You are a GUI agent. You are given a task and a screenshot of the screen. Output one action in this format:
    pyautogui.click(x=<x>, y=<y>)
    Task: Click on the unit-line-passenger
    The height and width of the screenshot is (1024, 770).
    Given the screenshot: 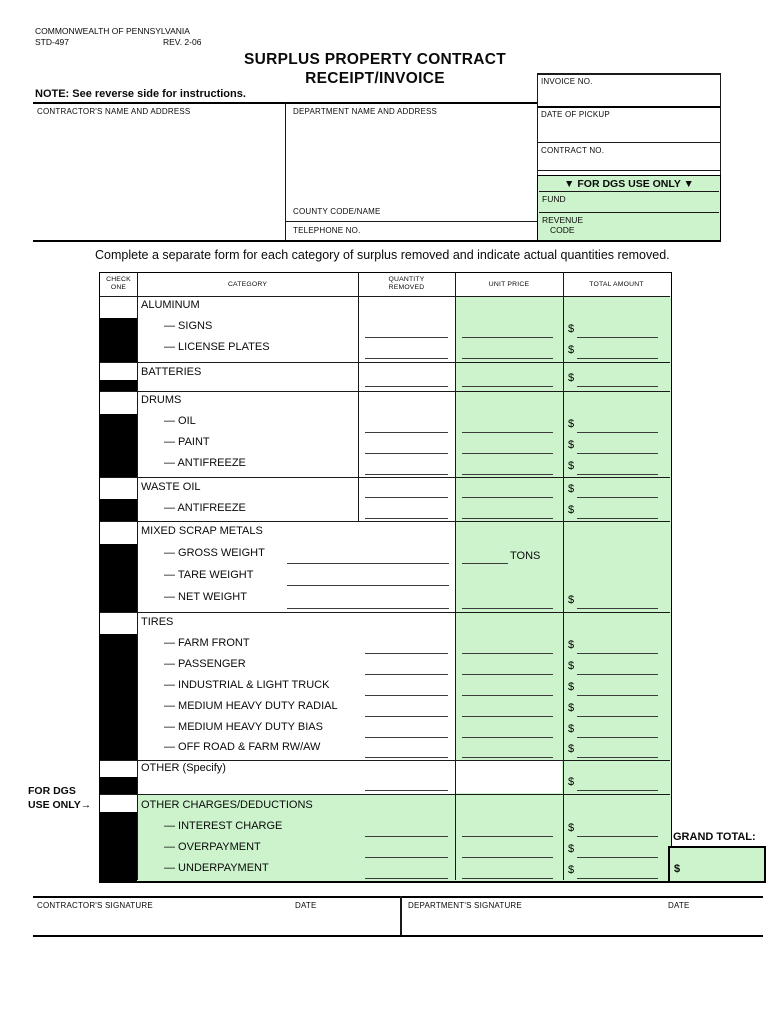 What is the action you would take?
    pyautogui.click(x=507, y=674)
    